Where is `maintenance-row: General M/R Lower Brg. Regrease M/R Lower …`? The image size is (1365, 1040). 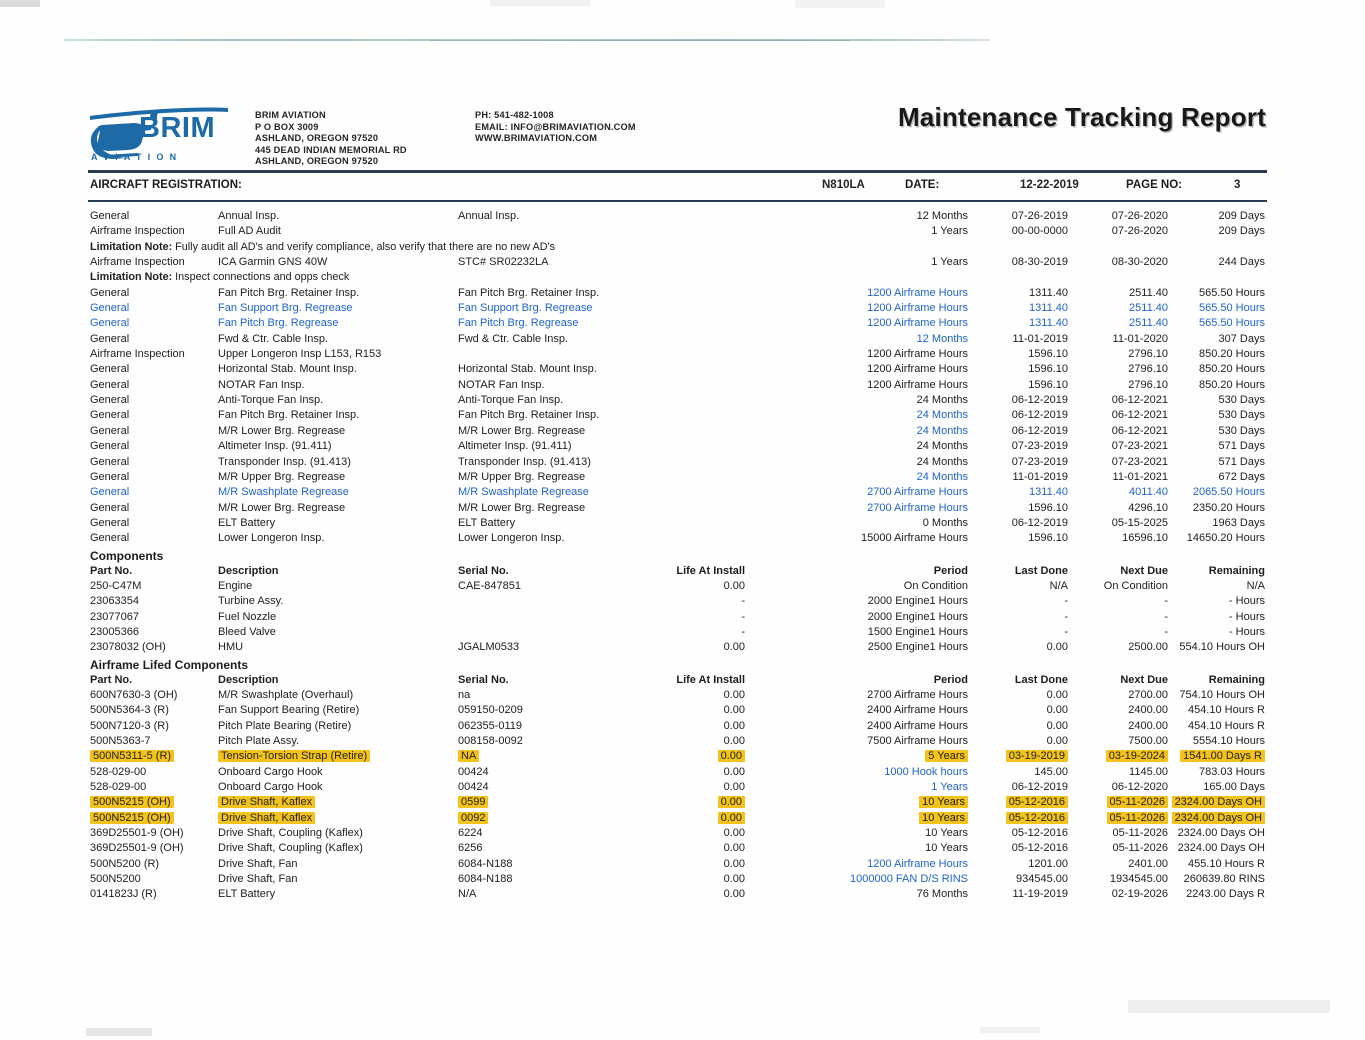 maintenance-row: General M/R Lower Brg. Regrease M/R Lower … is located at coordinates (677, 431).